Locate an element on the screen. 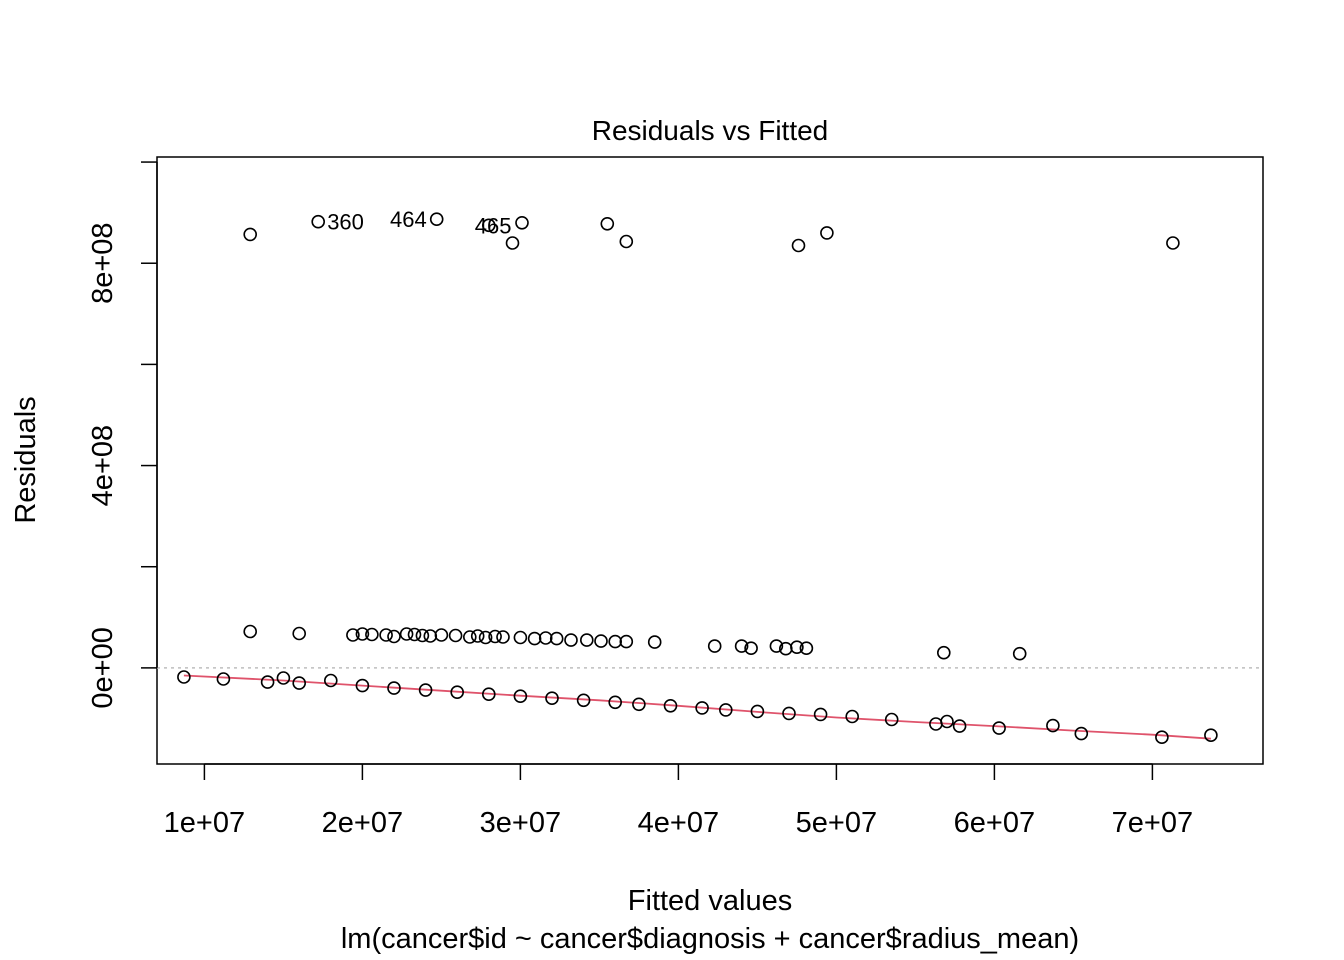  x-tick-label: 5e+07 is located at coordinates (836, 823).